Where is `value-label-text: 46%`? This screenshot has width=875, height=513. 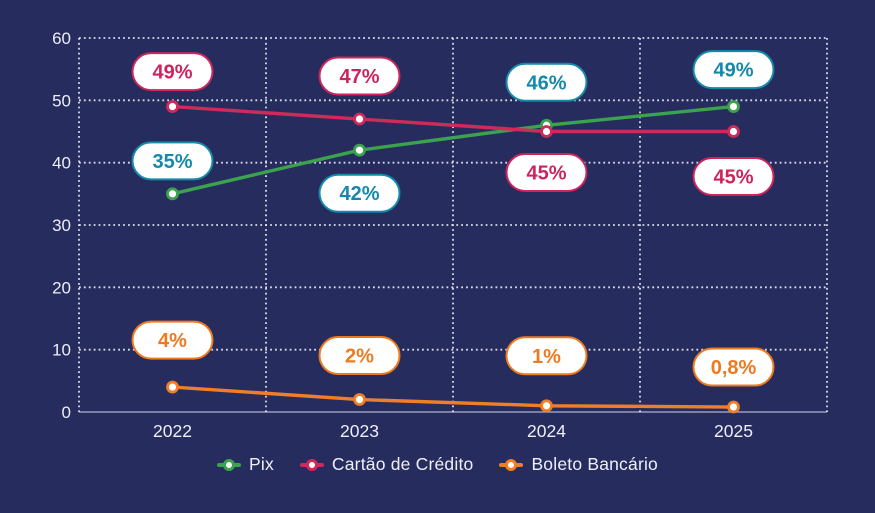 value-label-text: 46% is located at coordinates (546, 83).